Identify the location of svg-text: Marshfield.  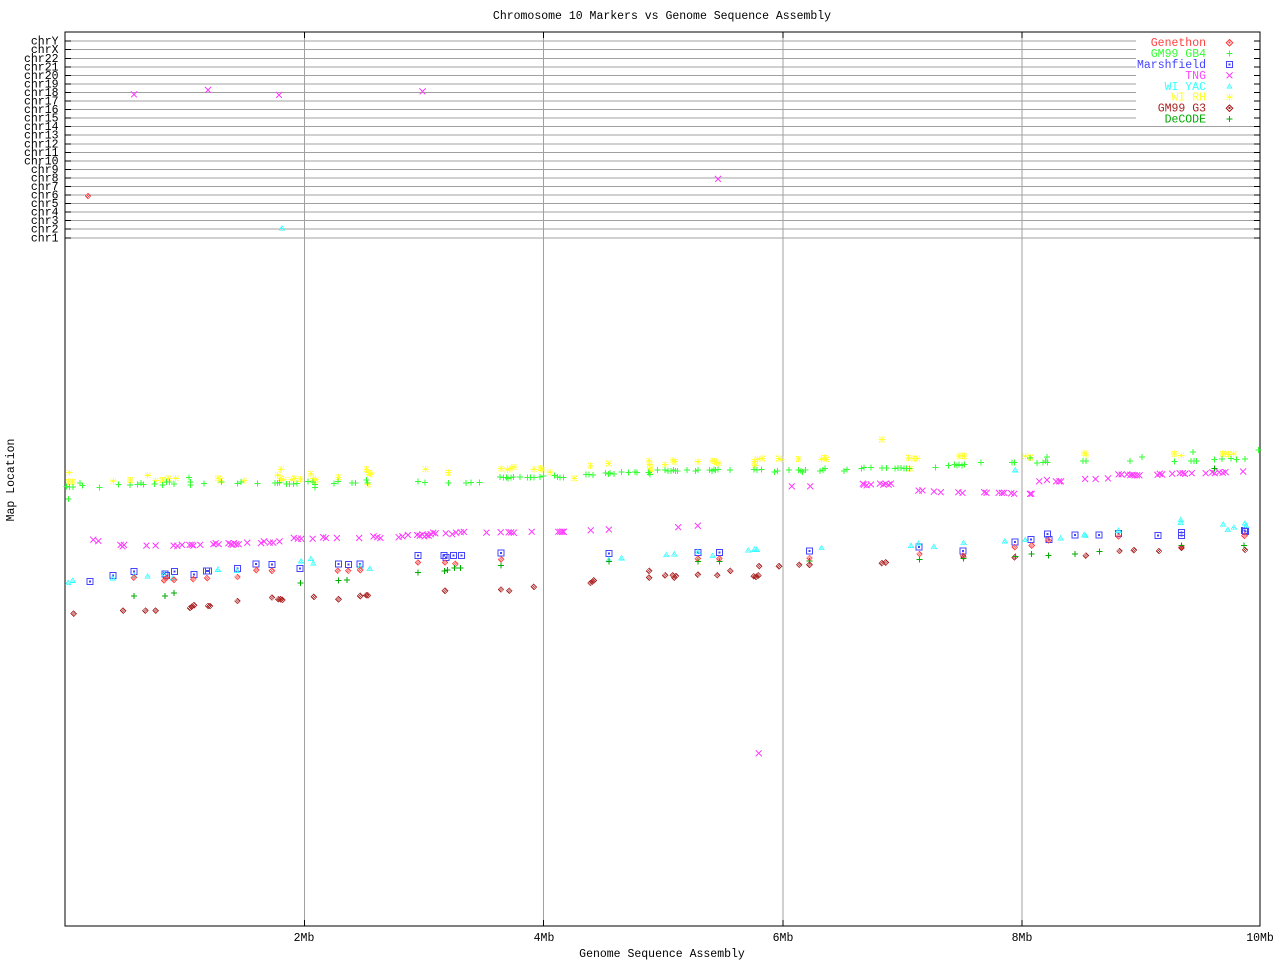
(1171, 65).